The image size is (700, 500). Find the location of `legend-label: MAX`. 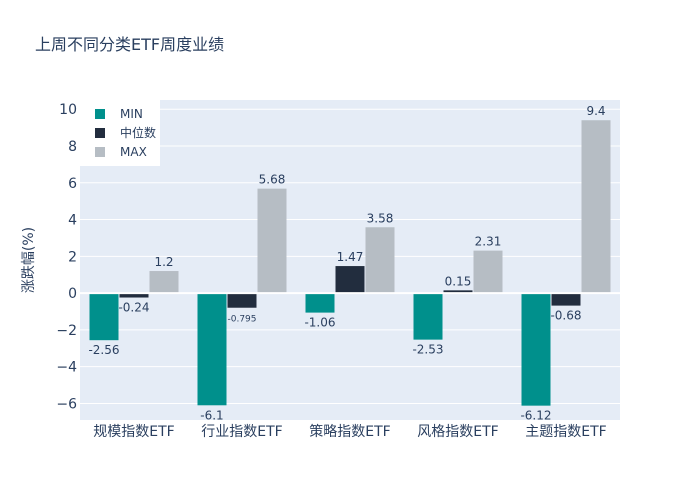

legend-label: MAX is located at coordinates (133, 152).